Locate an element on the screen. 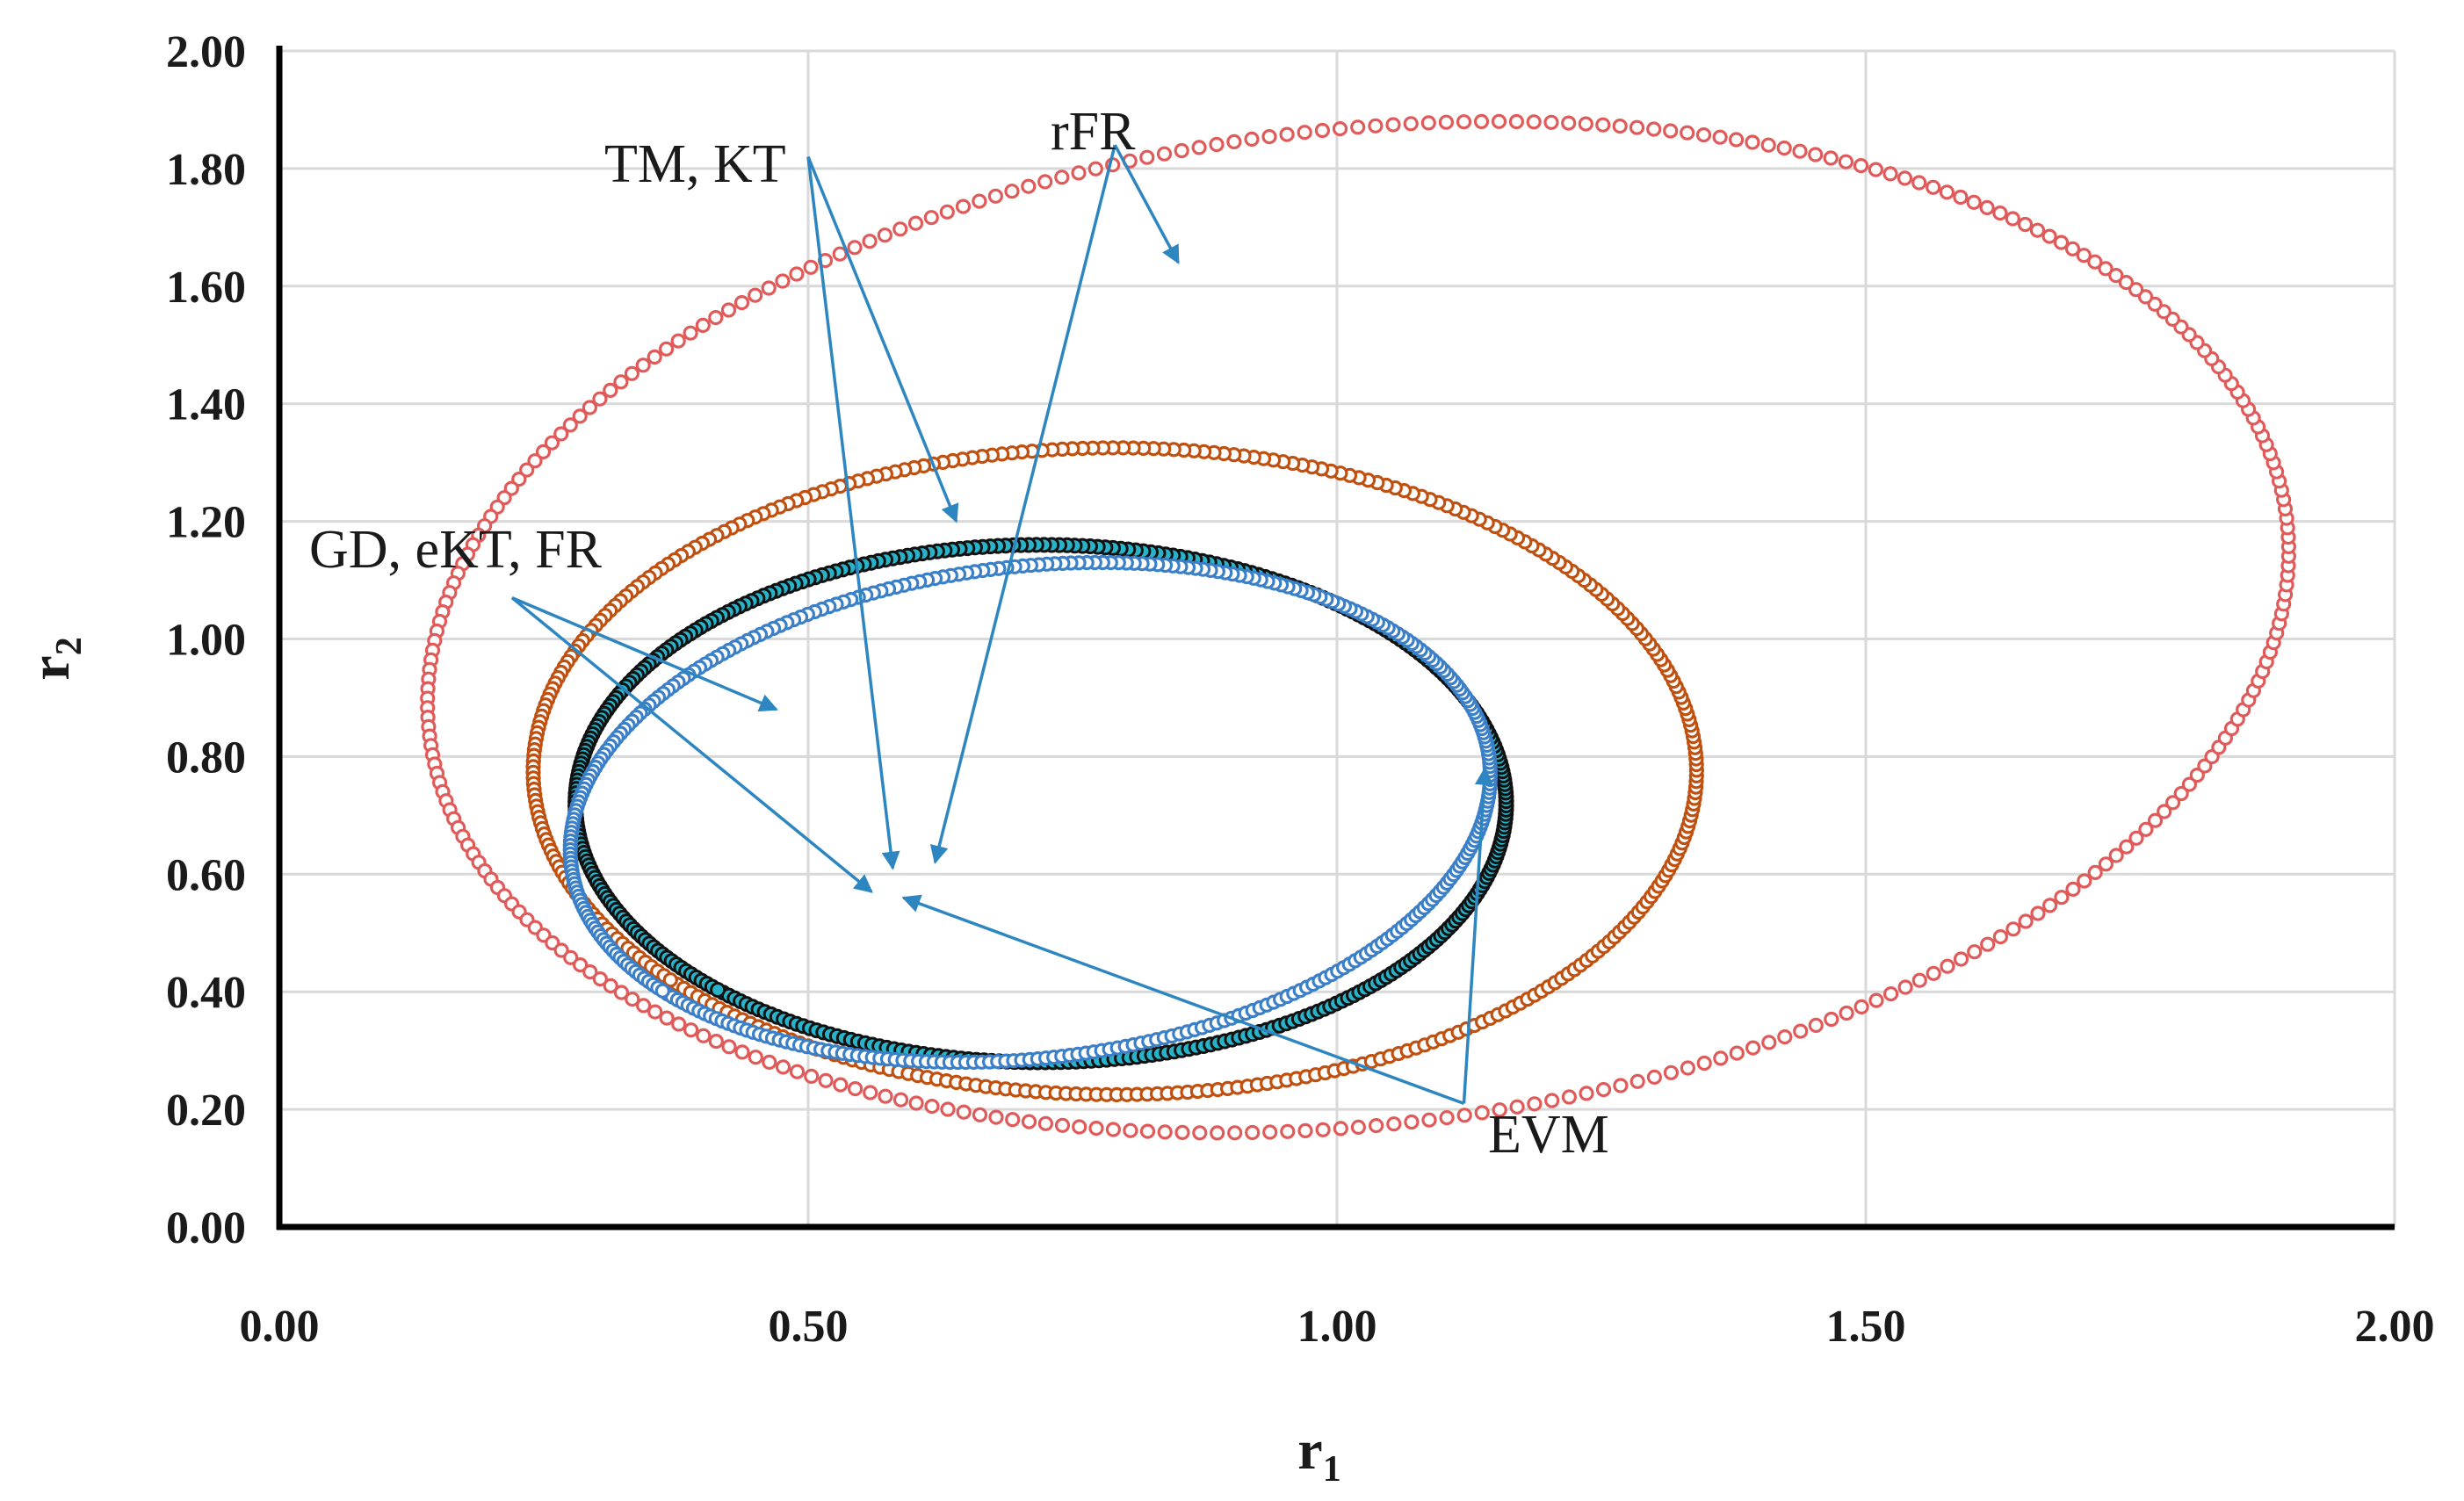  series-evm is located at coordinates (1040, 804).